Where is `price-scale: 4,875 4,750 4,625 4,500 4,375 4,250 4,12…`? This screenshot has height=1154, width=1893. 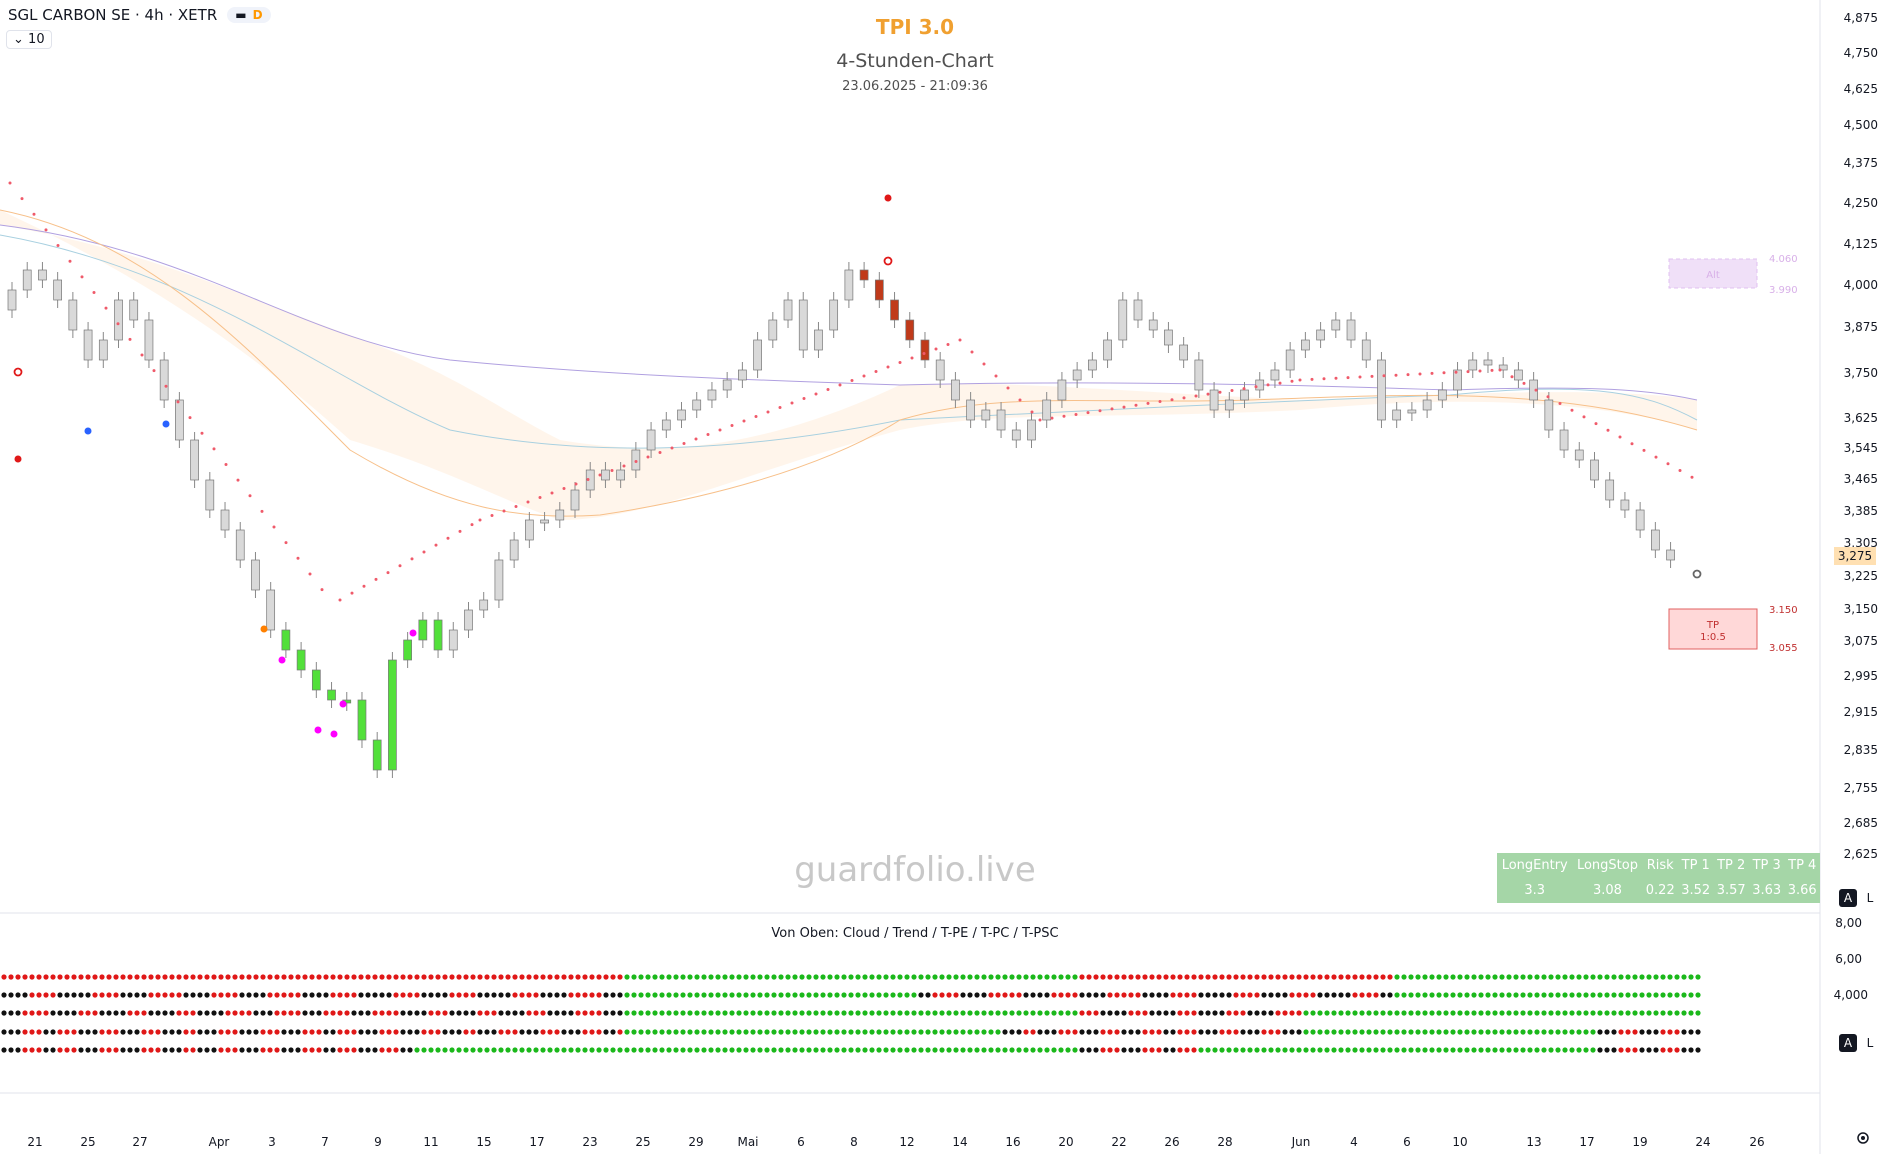
price-scale: 4,875 4,750 4,625 4,500 4,375 4,250 4,12… is located at coordinates (1861, 436).